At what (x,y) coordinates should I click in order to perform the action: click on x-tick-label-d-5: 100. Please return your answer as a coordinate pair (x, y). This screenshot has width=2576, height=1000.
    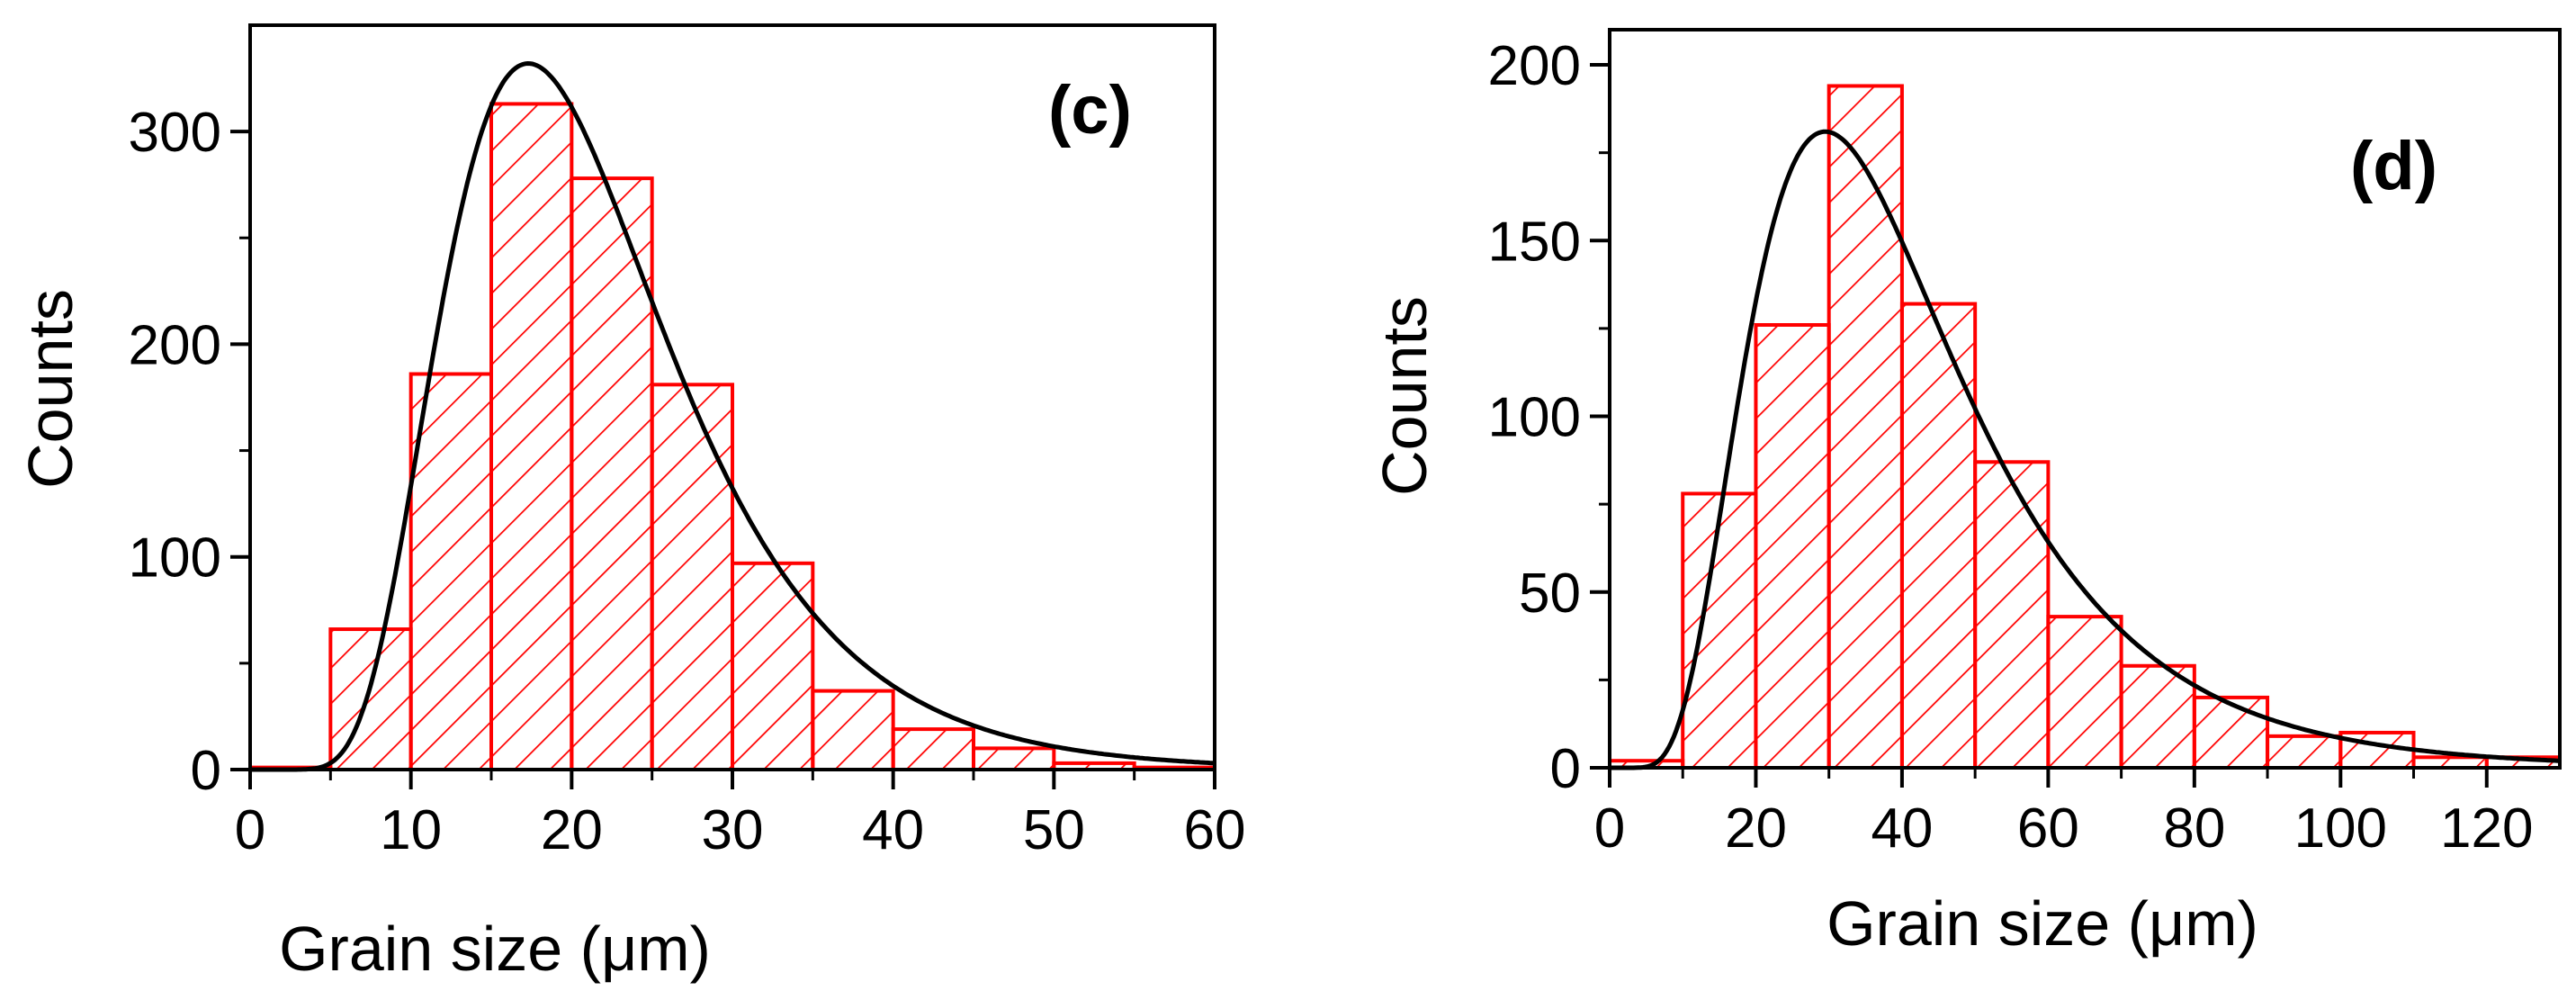
    Looking at the image, I should click on (2341, 828).